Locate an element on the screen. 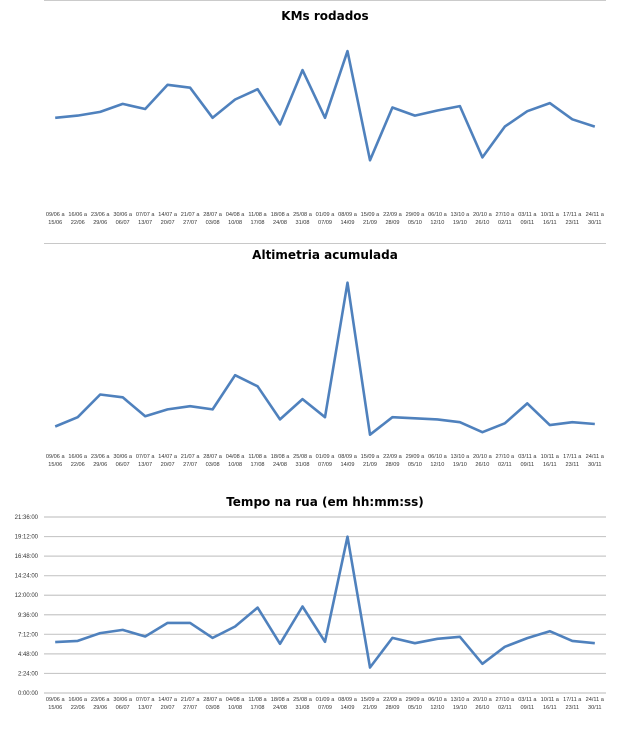 The height and width of the screenshot is (733, 627). y-tick-label: 2000 is located at coordinates (32, 244).